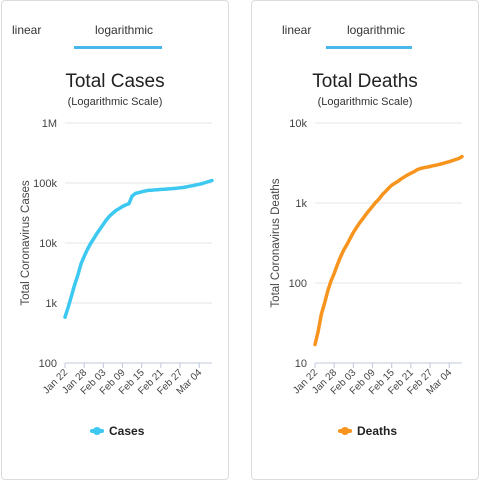 This screenshot has height=480, width=480. I want to click on legend-swatch-cases, so click(97, 431).